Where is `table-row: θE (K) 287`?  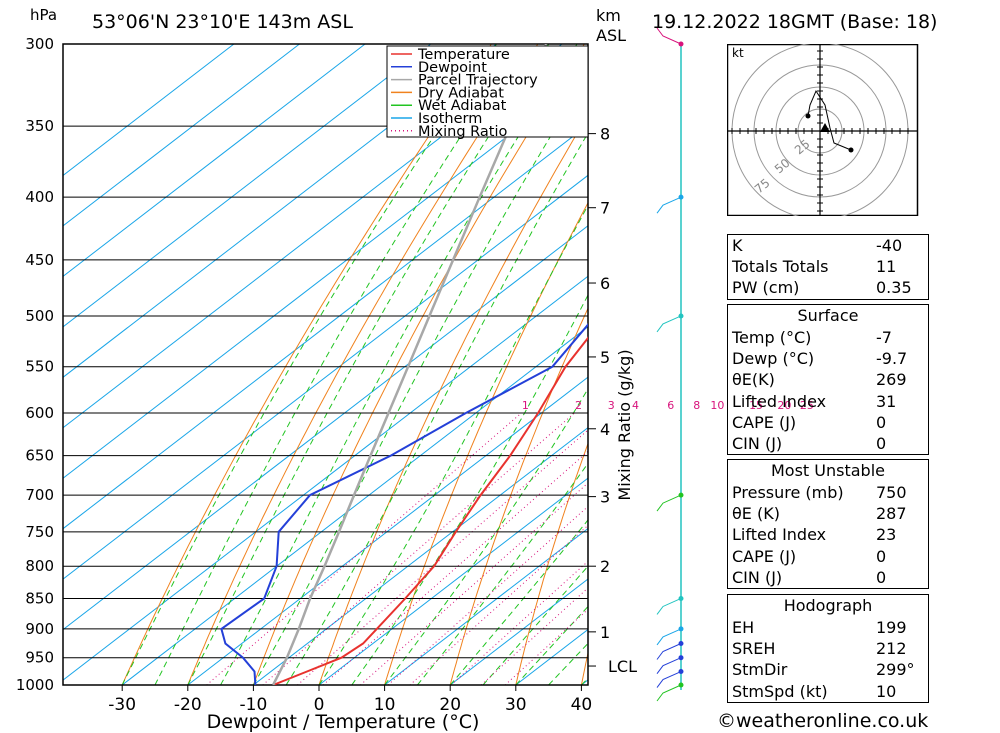
table-row: θE (K) 287 is located at coordinates (828, 513).